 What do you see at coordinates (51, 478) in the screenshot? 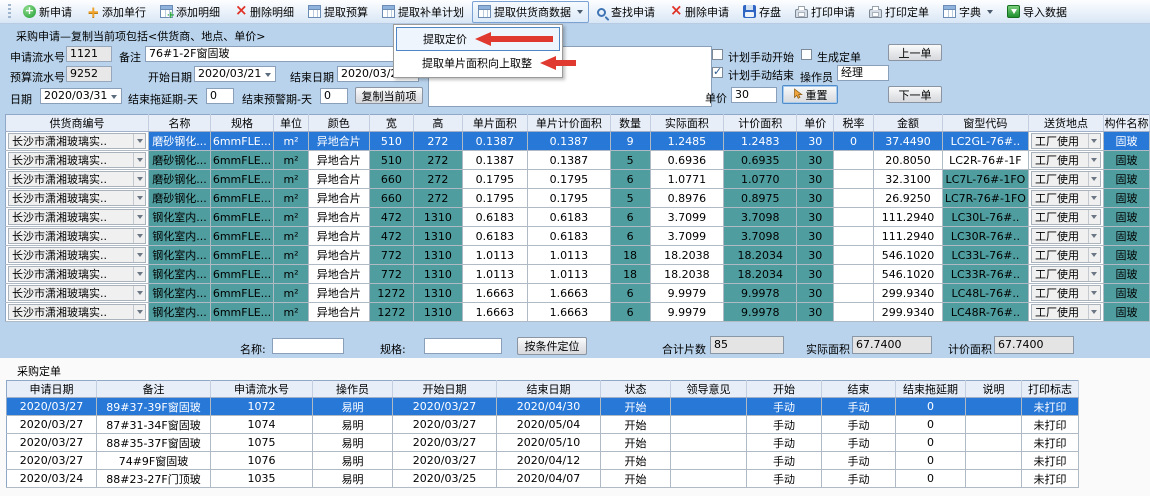
I see `table-cell: 2020/03/24` at bounding box center [51, 478].